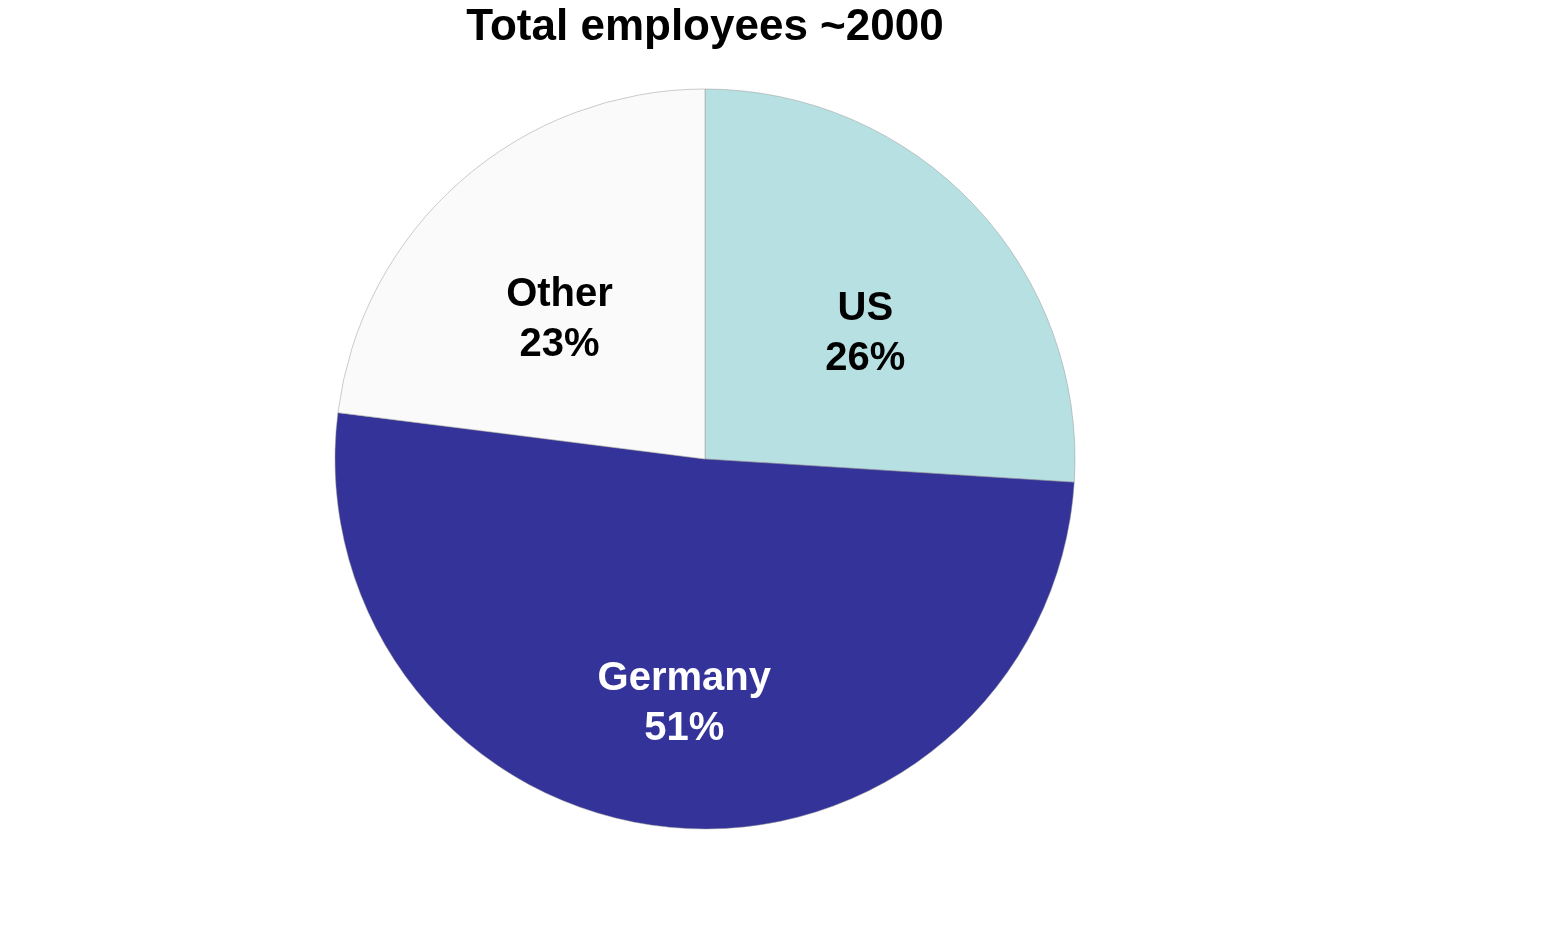  Describe the element at coordinates (865, 356) in the screenshot. I see `data-label: 26%` at that location.